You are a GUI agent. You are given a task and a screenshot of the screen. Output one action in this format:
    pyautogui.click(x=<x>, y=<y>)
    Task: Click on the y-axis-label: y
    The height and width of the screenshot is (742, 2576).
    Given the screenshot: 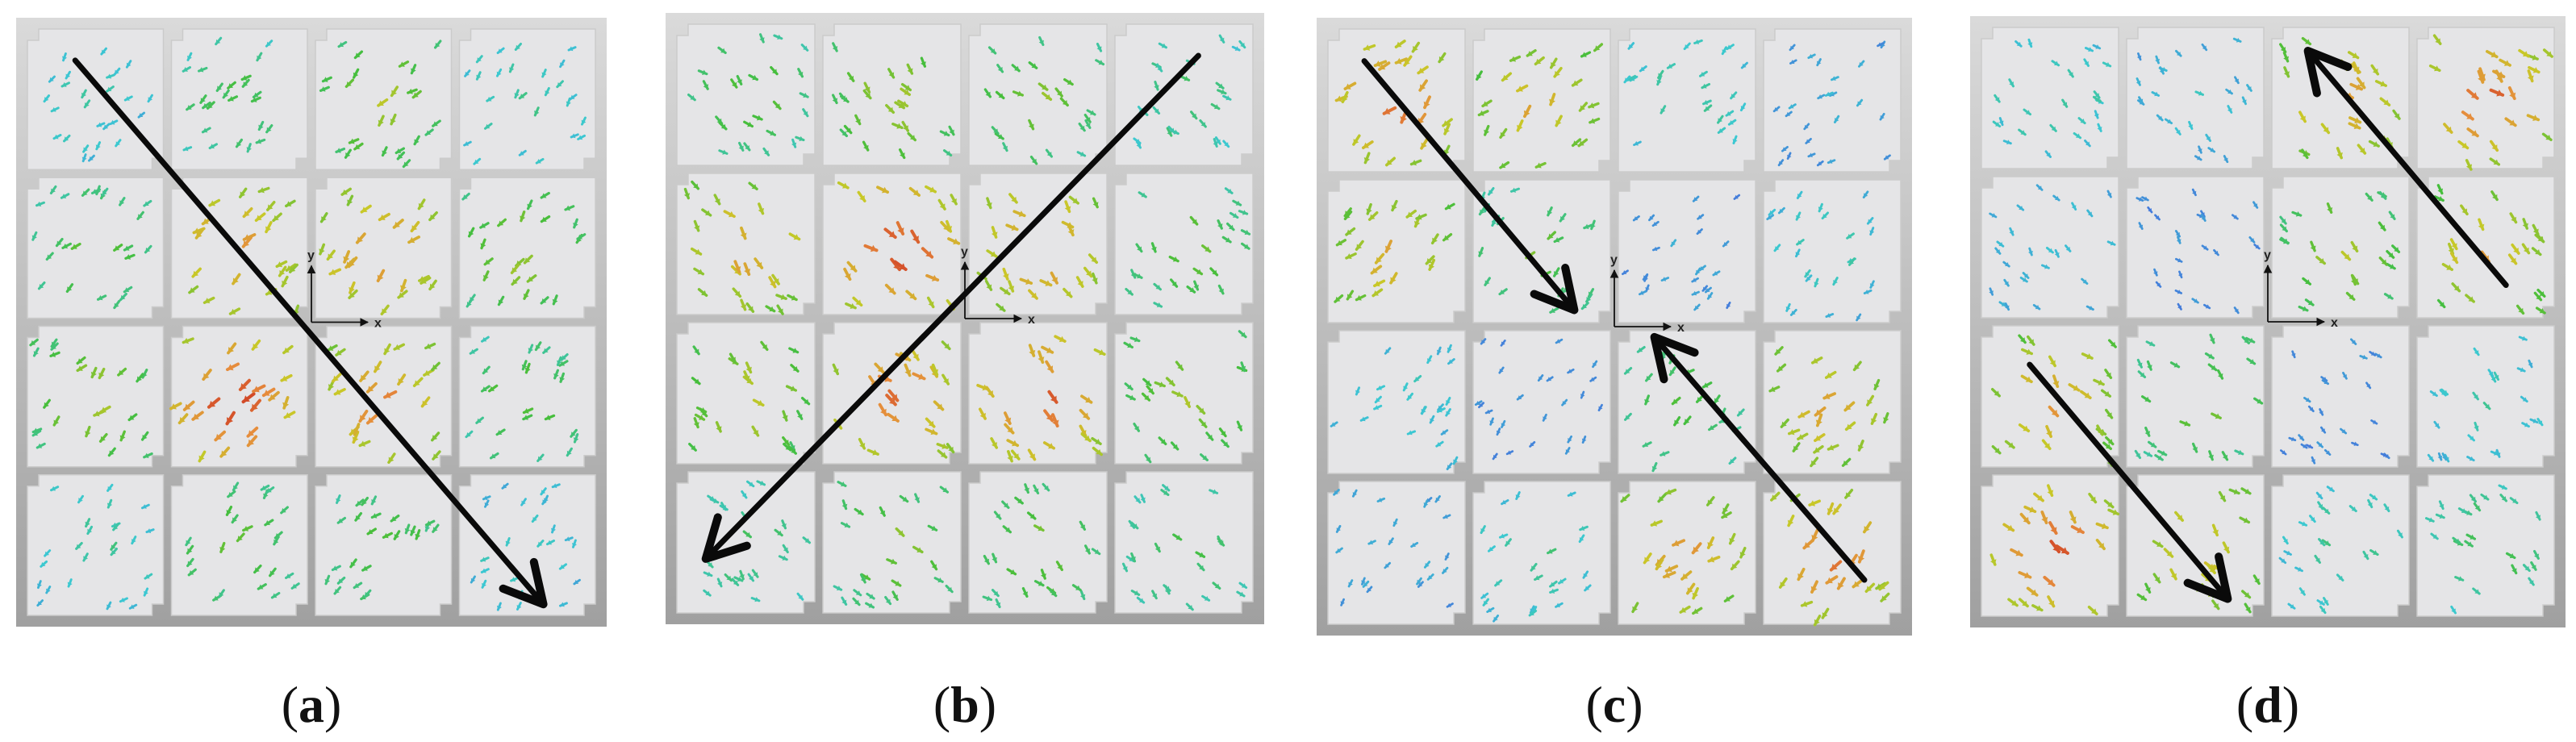 What is the action you would take?
    pyautogui.click(x=311, y=256)
    